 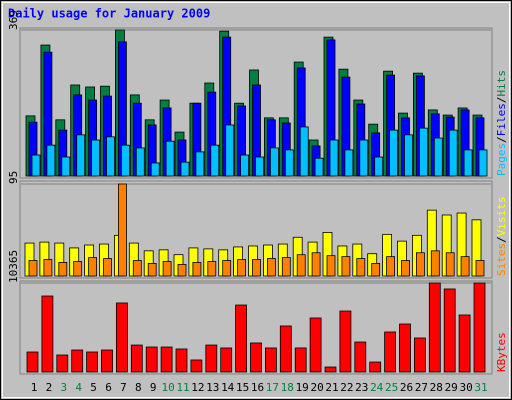 What do you see at coordinates (316, 387) in the screenshot?
I see `x-tick-label: 20` at bounding box center [316, 387].